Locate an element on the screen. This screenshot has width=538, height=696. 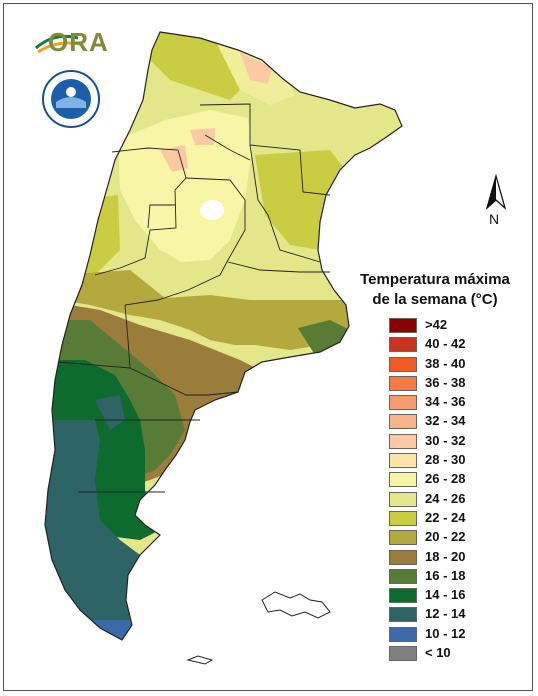
legend-label: 20 - 22 is located at coordinates (445, 537).